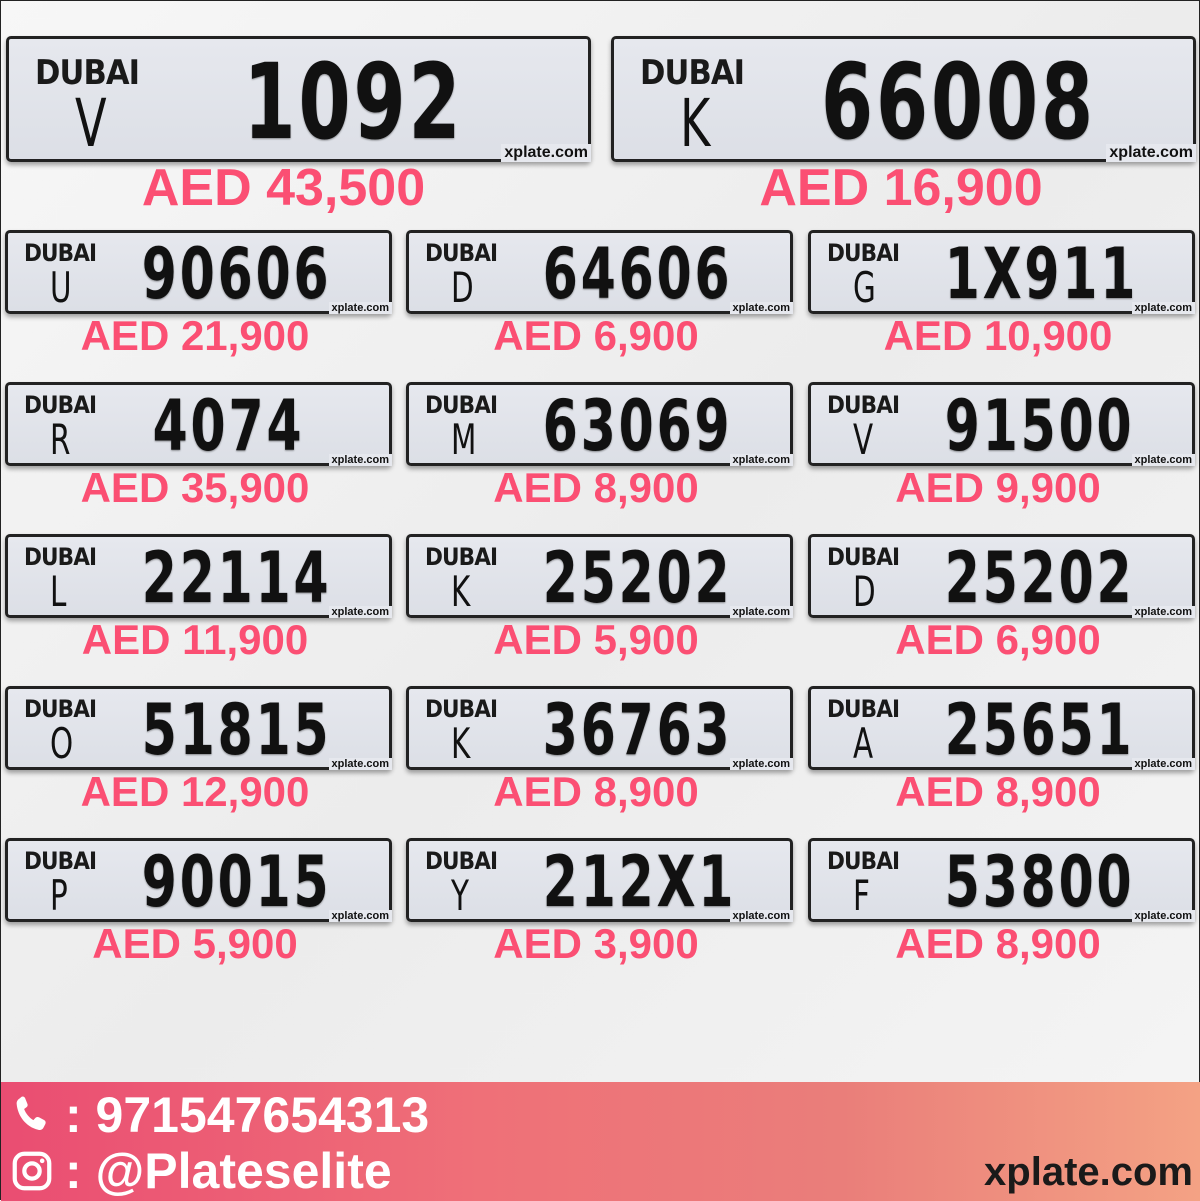 The height and width of the screenshot is (1201, 1200). Describe the element at coordinates (1041, 274) in the screenshot. I see `plate-number: 1X911` at that location.